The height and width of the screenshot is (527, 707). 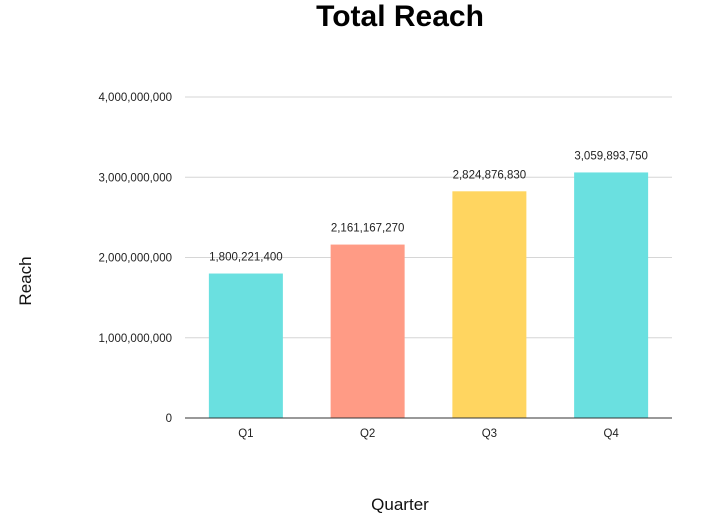 I want to click on y-tick-label: 1,000,000,000, so click(x=135, y=339).